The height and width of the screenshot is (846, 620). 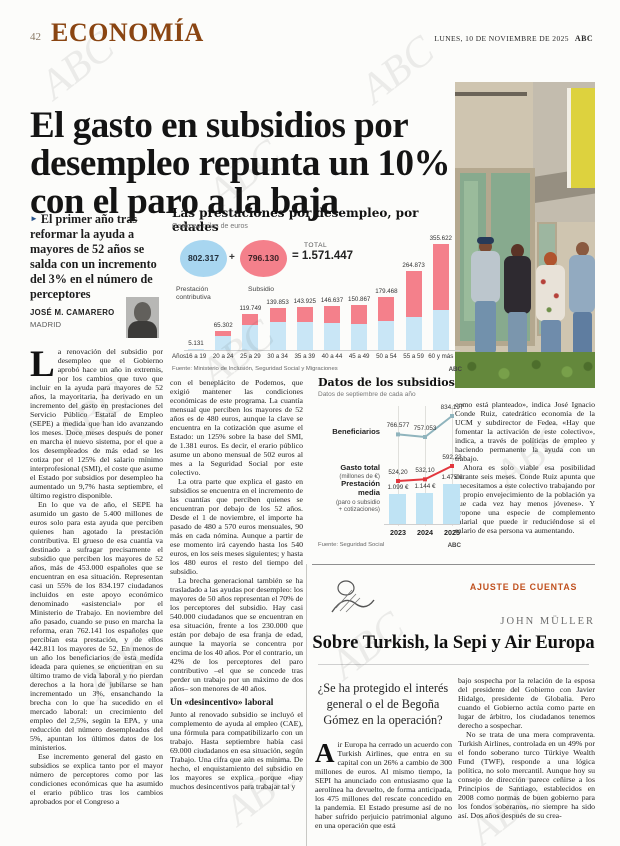 What do you see at coordinates (455, 369) in the screenshot?
I see `chart1-credit: ABC` at bounding box center [455, 369].